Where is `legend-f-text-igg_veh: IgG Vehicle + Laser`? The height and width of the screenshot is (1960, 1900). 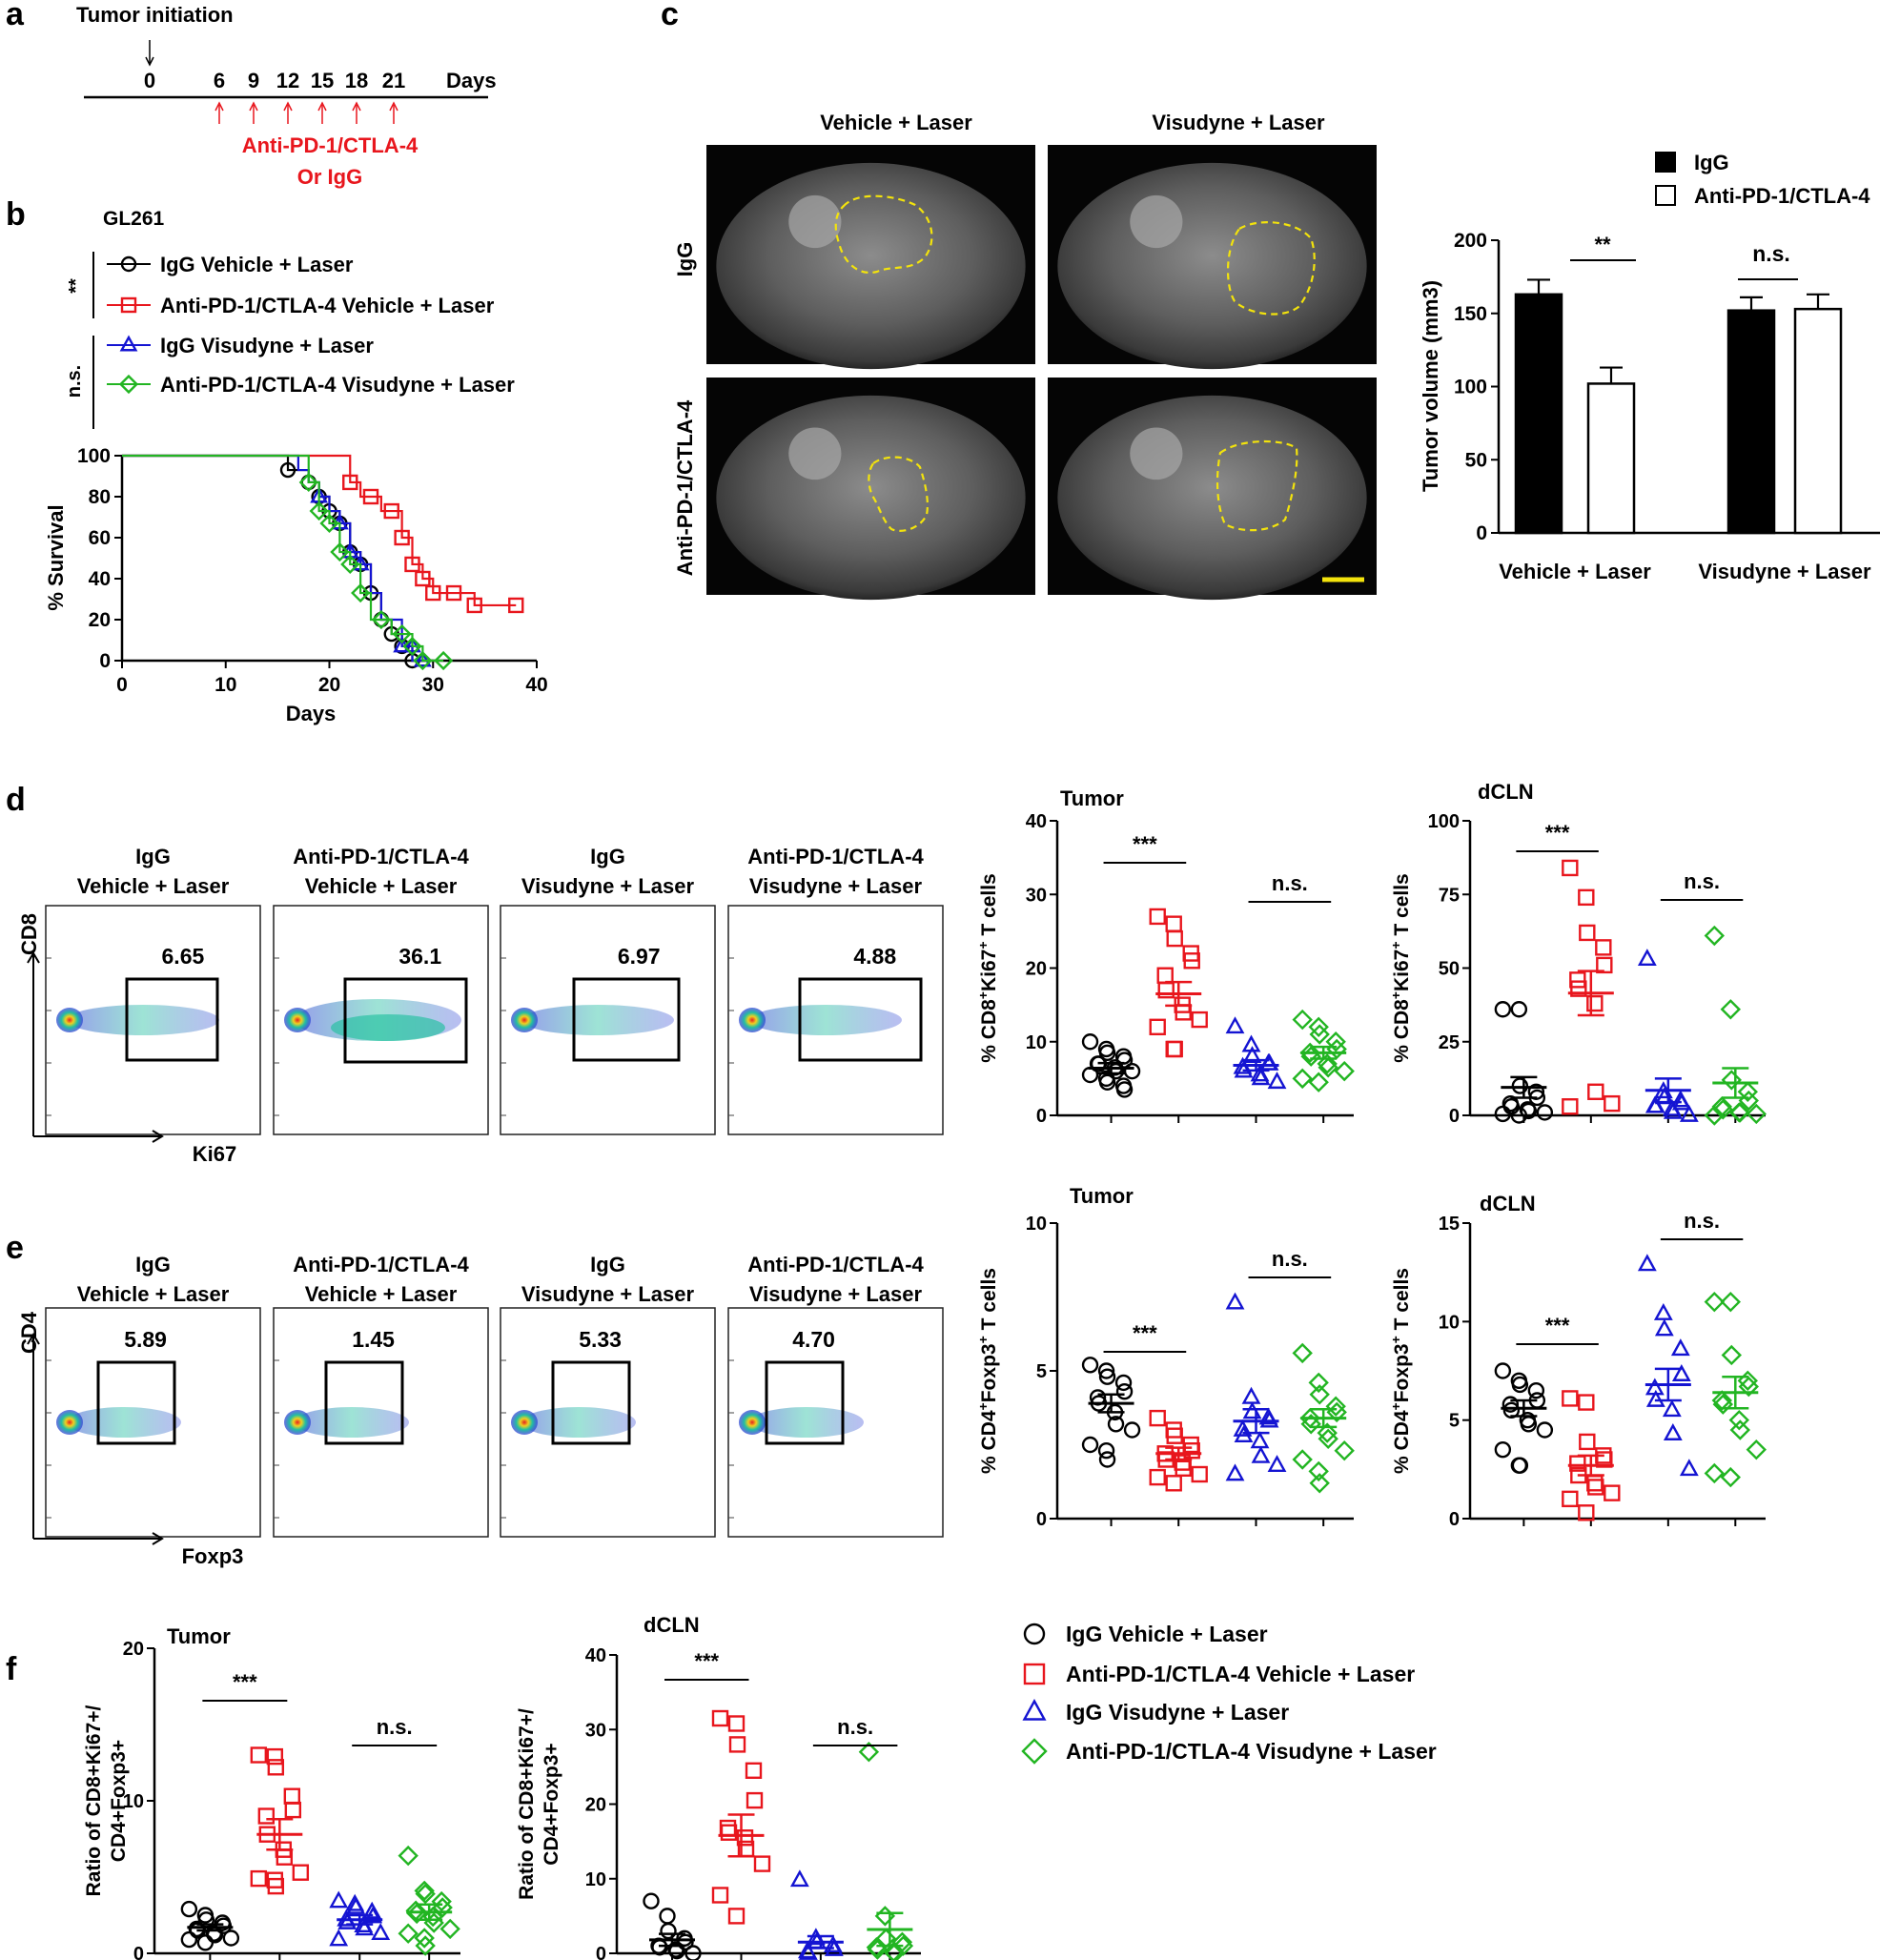 legend-f-text-igg_veh: IgG Vehicle + Laser is located at coordinates (1167, 1634).